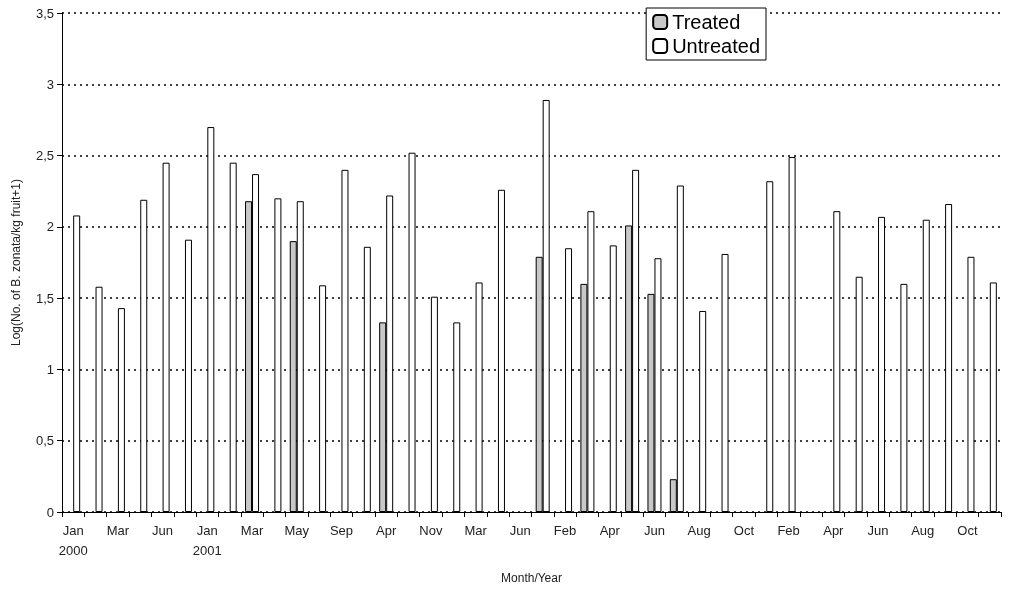 Image resolution: width=1011 pixels, height=601 pixels. I want to click on x-tick-label: Jan 2001, so click(207, 540).